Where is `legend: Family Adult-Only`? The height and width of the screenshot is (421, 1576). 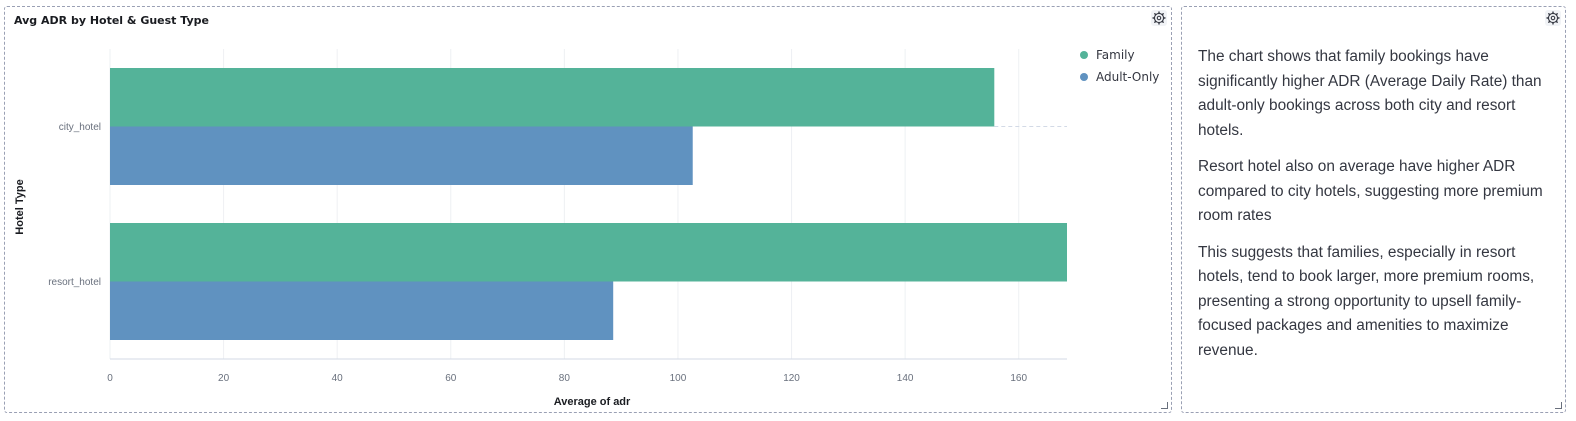 legend: Family Adult-Only is located at coordinates (1119, 66).